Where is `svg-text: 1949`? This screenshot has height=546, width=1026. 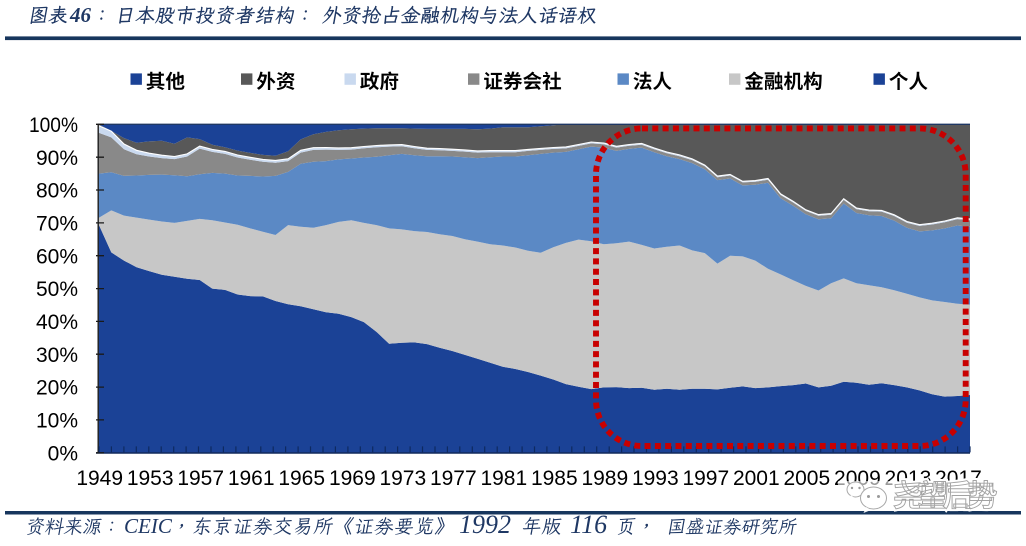 svg-text: 1949 is located at coordinates (99, 478).